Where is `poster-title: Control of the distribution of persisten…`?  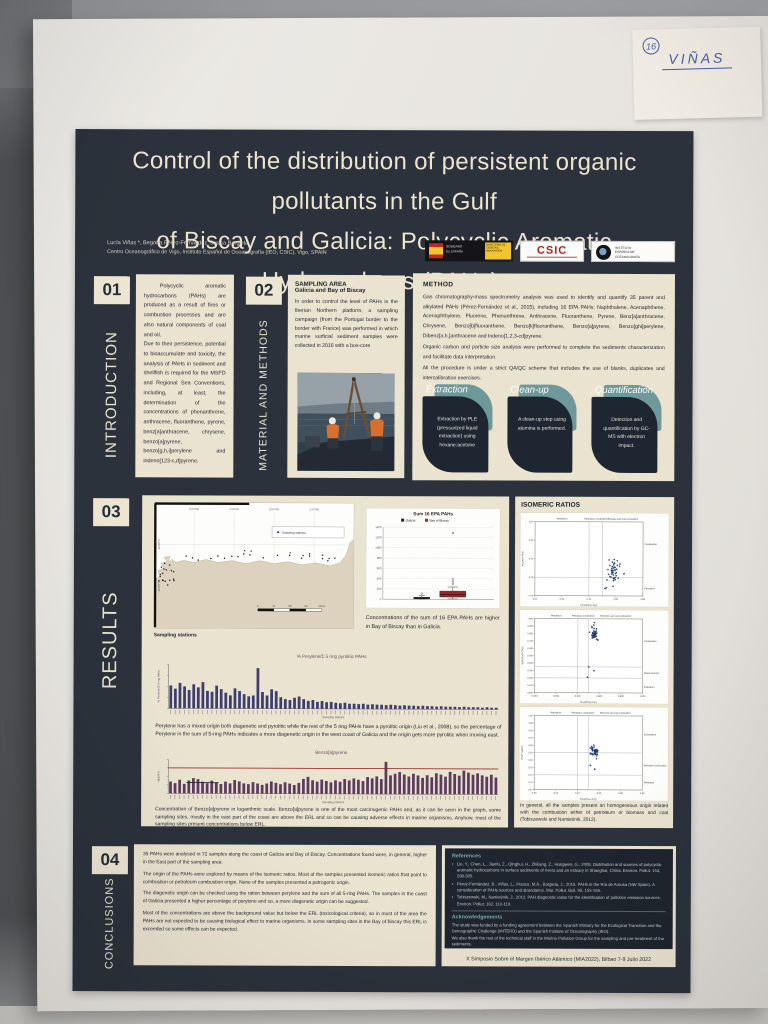 poster-title: Control of the distribution of persisten… is located at coordinates (384, 218).